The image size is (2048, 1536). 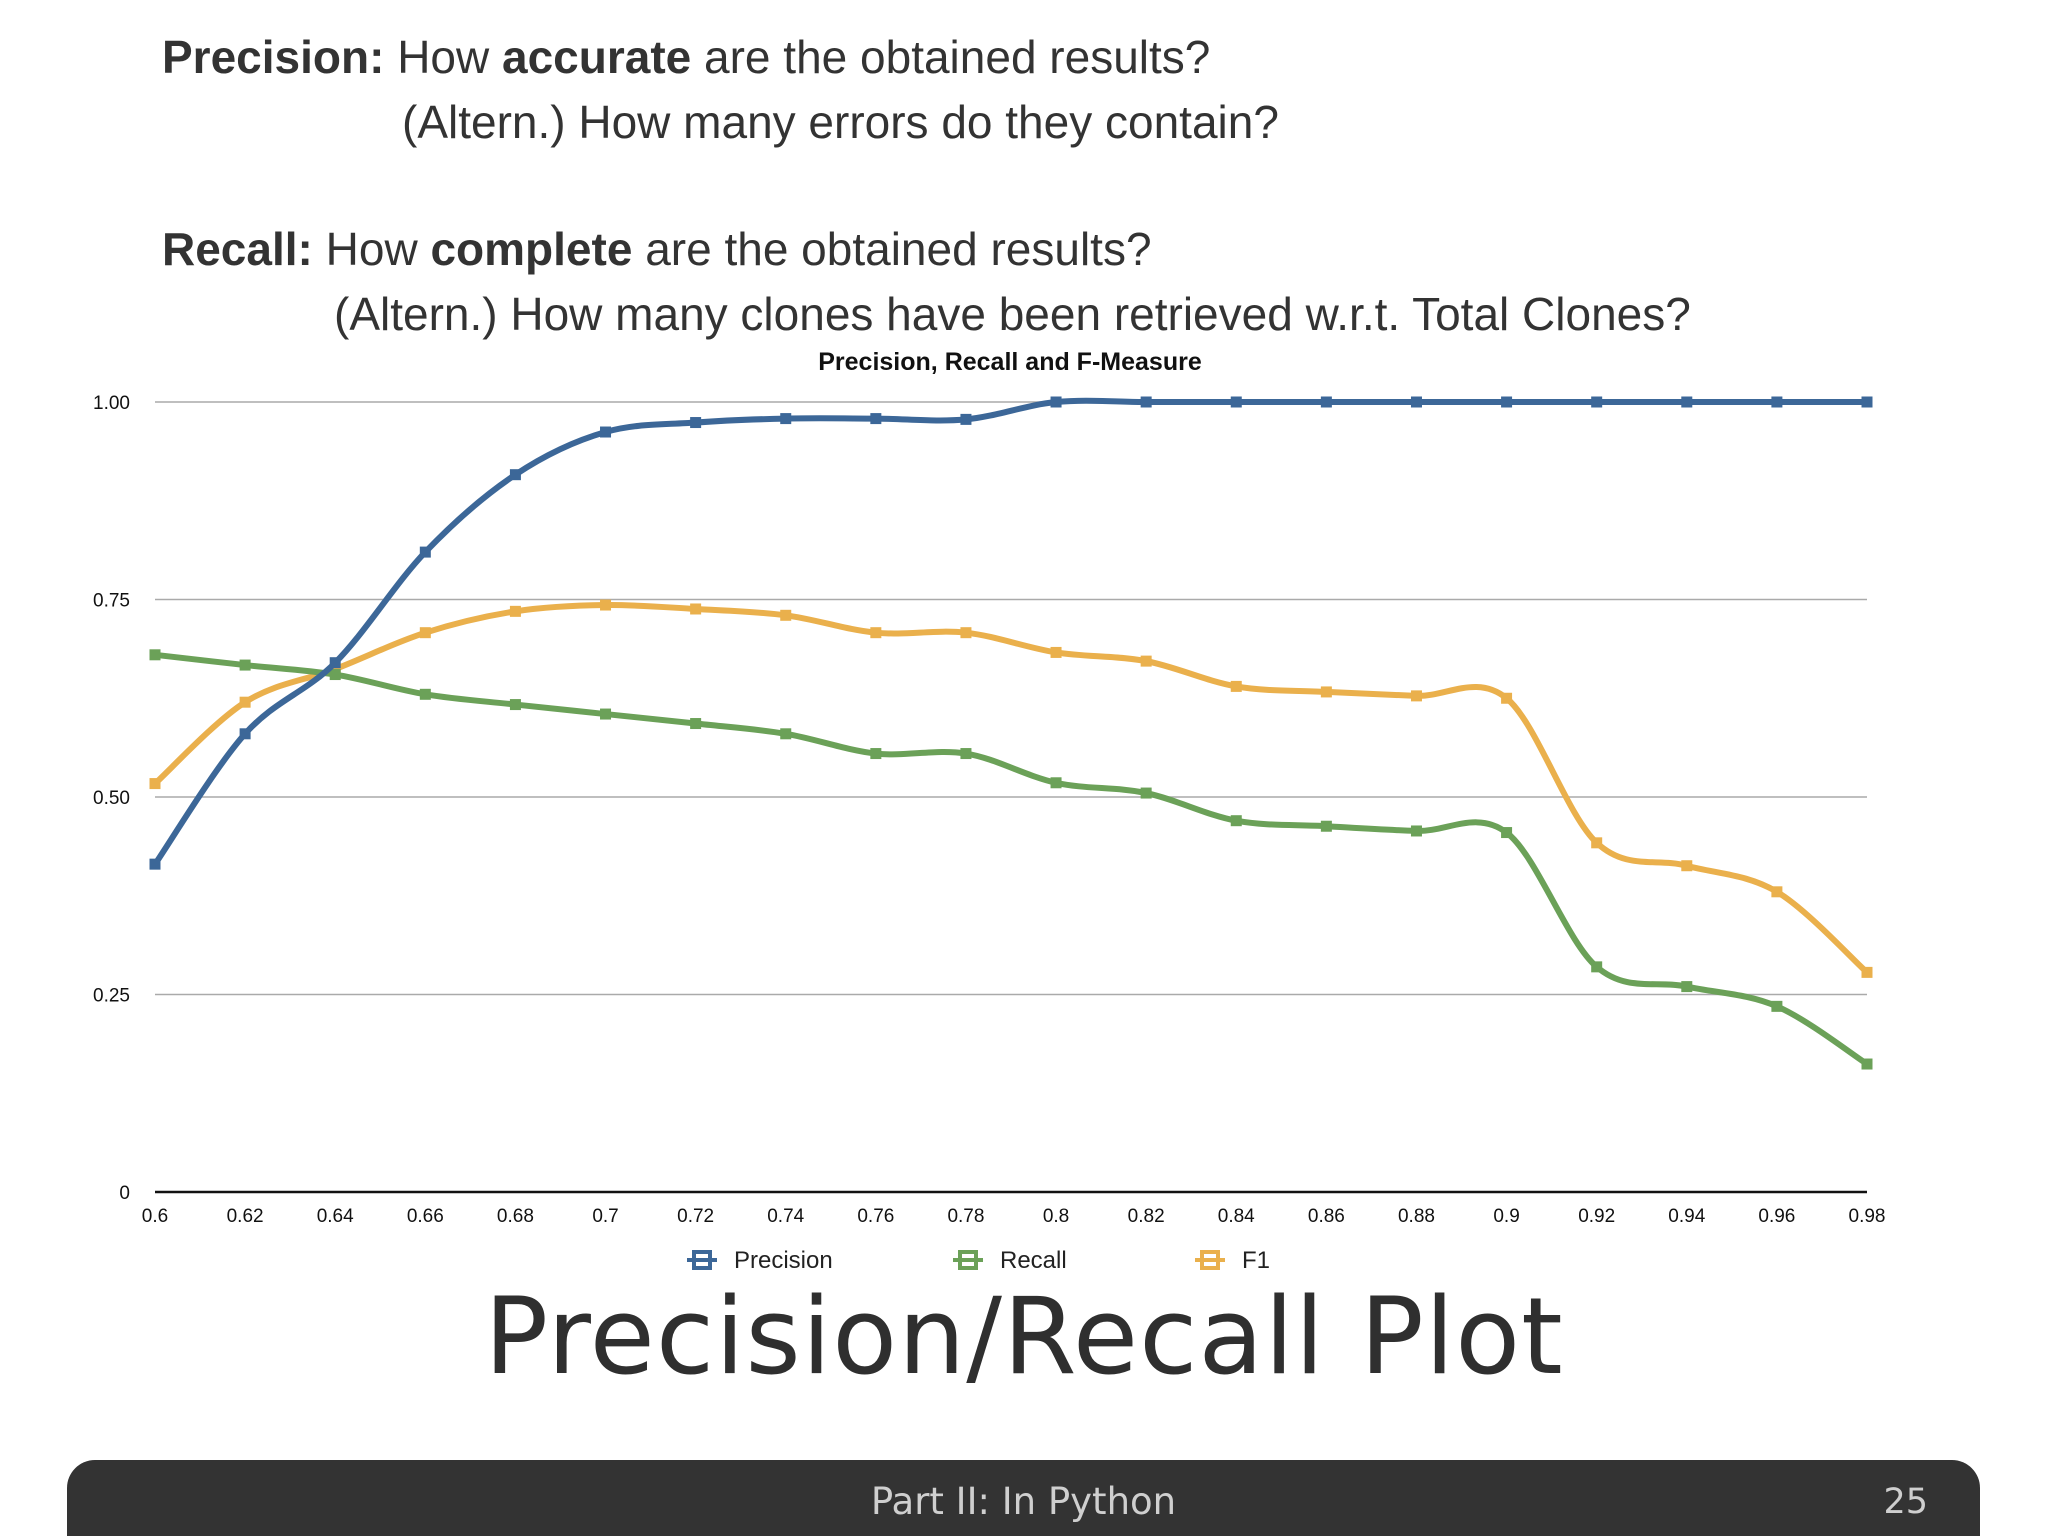 I want to click on legend: Precision Recall F1, so click(x=978, y=1260).